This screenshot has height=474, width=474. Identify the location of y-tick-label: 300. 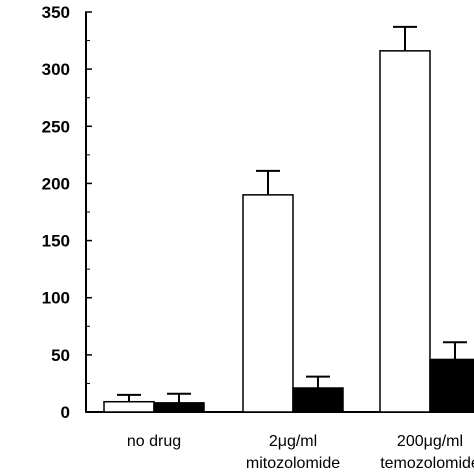
(56, 69).